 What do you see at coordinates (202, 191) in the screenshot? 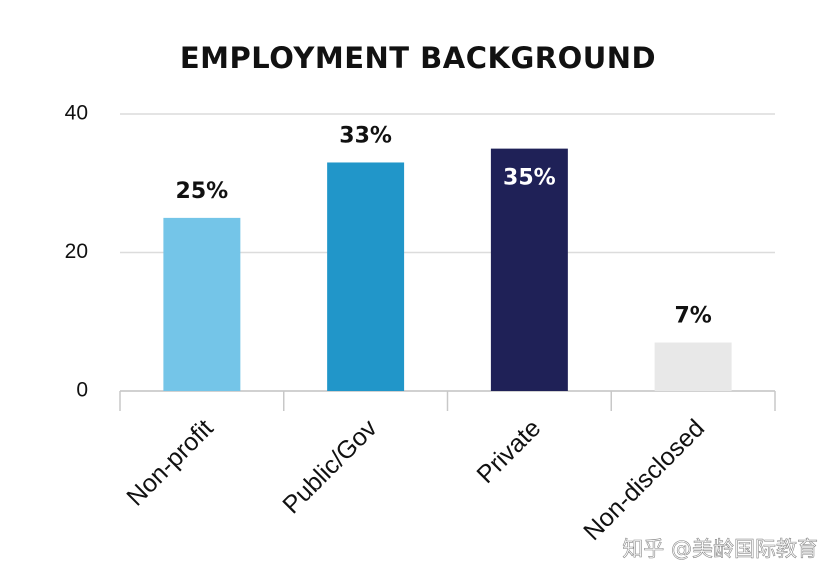
I see `value-label: 25%` at bounding box center [202, 191].